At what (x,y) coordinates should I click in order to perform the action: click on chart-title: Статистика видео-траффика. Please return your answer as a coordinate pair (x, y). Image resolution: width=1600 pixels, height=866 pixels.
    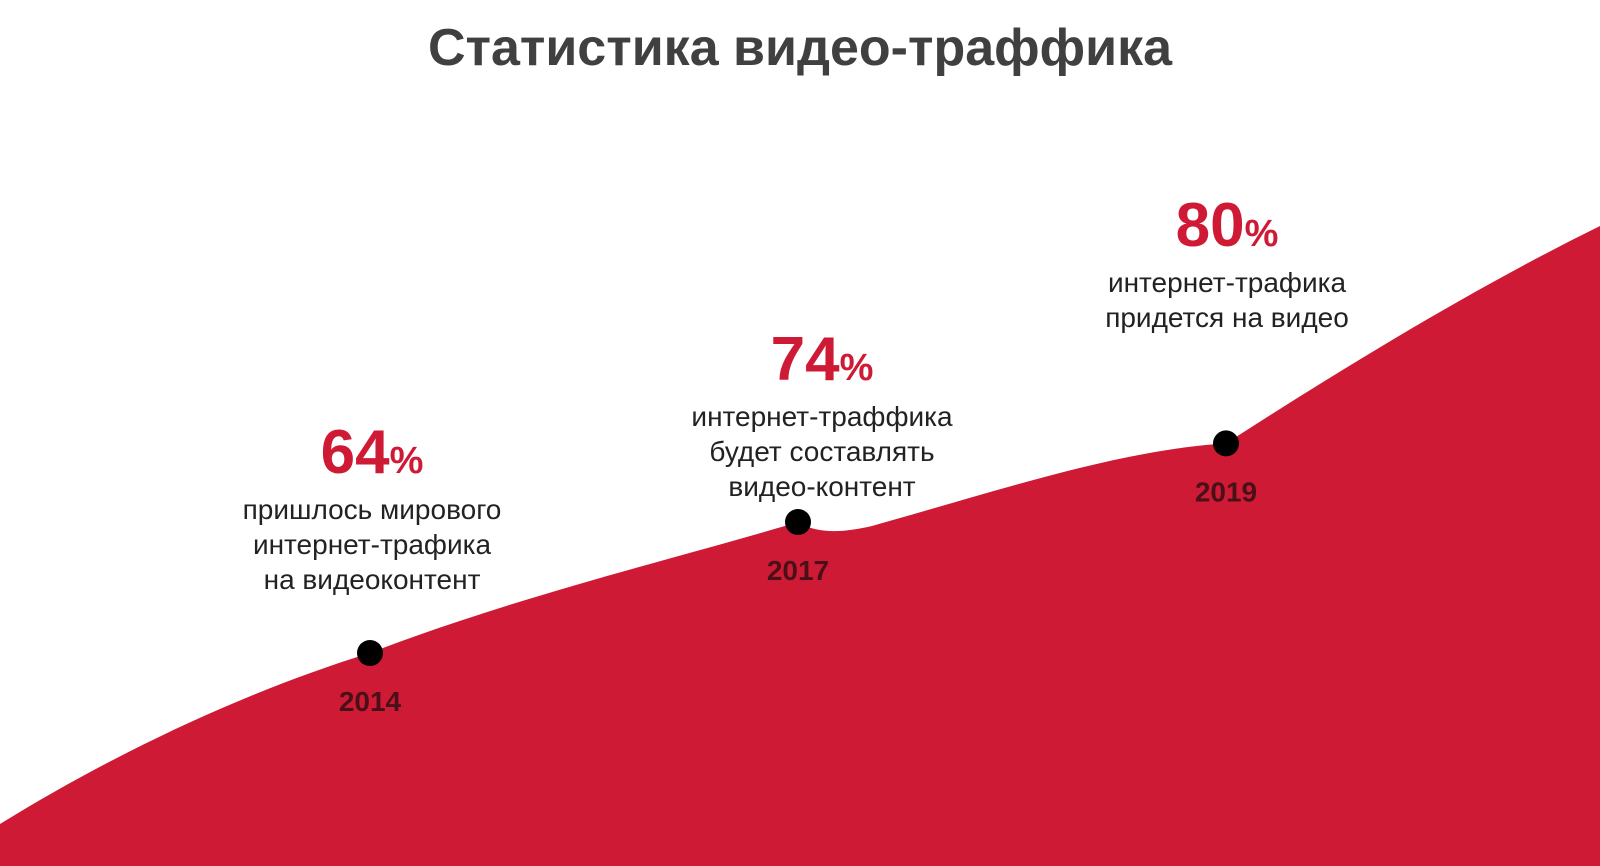
    Looking at the image, I should click on (800, 48).